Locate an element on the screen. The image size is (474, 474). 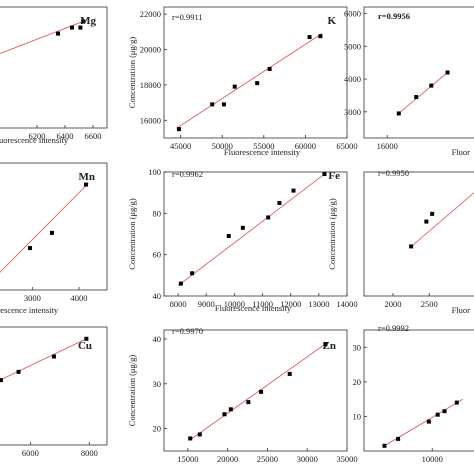
x-tick-label: 6600 is located at coordinates (93, 136).